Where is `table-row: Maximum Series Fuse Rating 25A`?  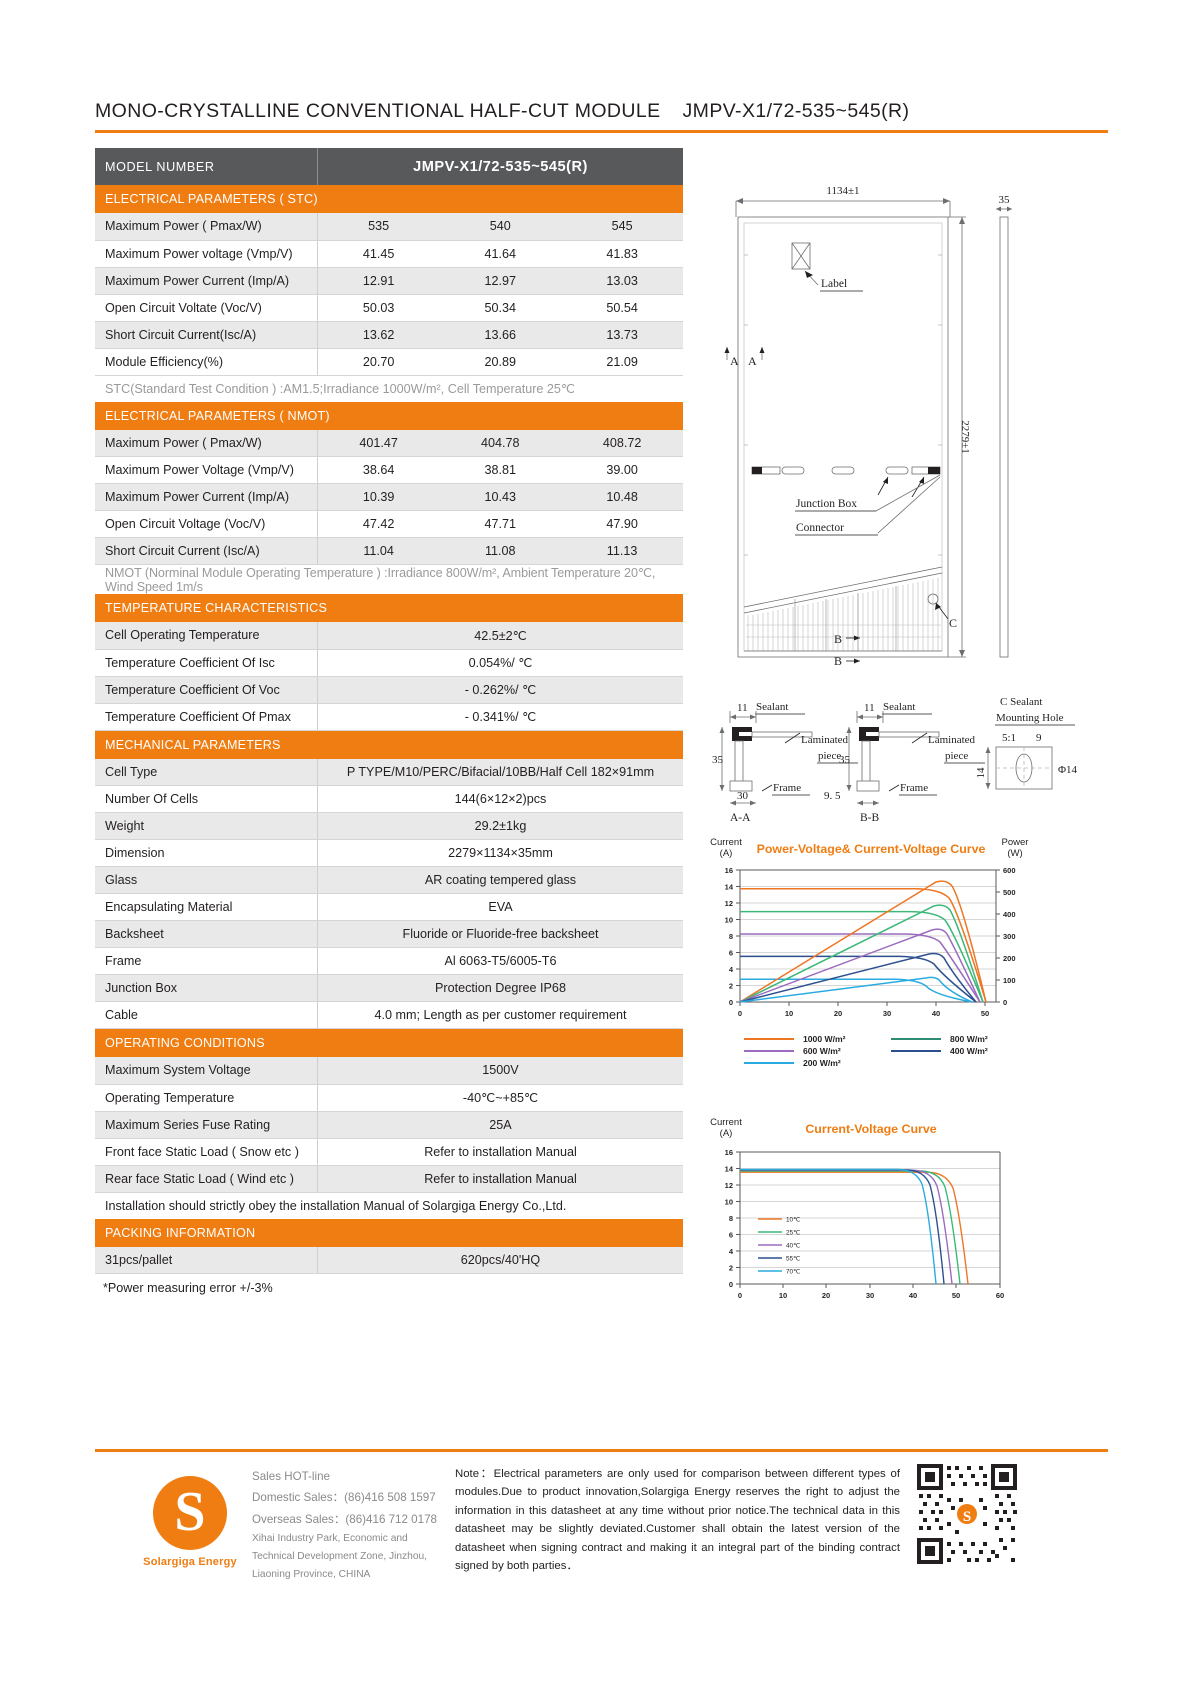
table-row: Maximum Series Fuse Rating 25A is located at coordinates (389, 1125).